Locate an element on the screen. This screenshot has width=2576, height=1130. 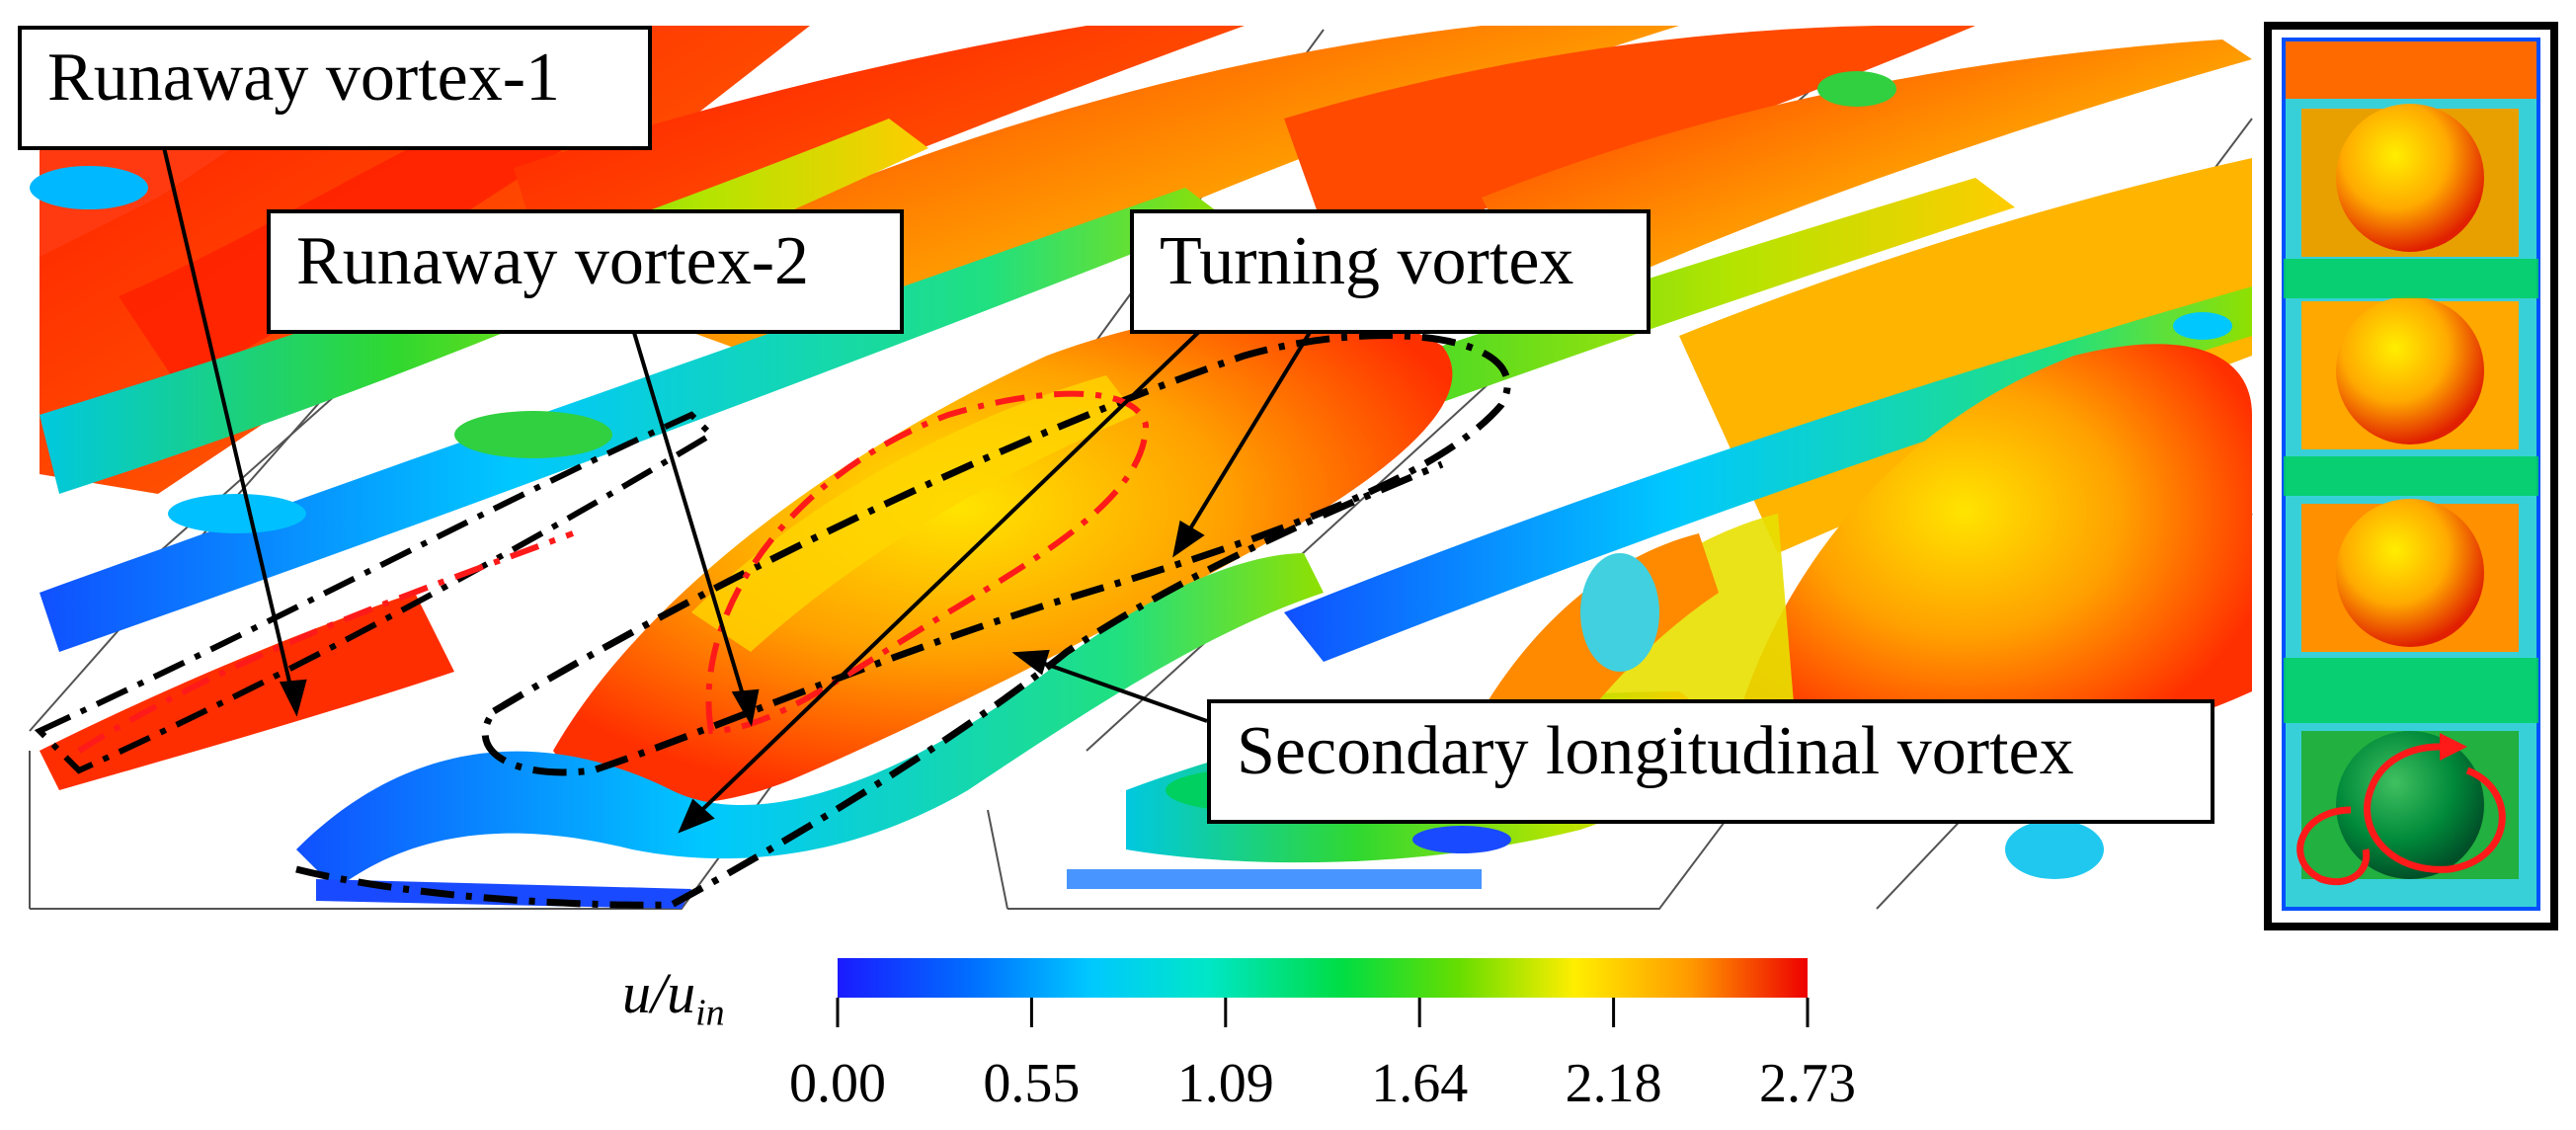
runaway-vortex-1-label: Runaway vortex-1 is located at coordinates (335, 88).